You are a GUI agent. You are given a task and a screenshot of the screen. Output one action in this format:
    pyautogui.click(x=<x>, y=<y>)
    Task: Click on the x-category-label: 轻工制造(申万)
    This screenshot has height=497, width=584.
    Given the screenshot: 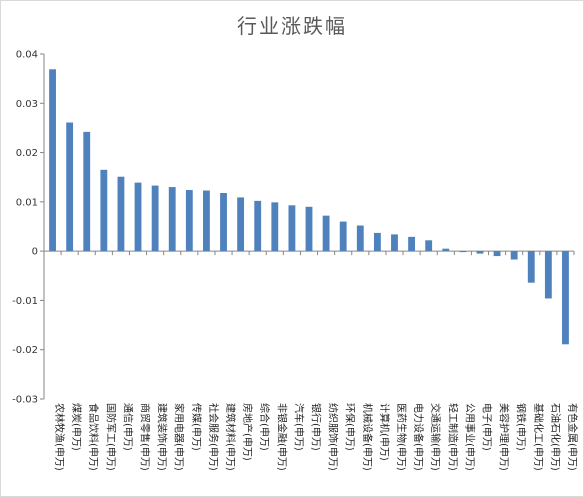 What is the action you would take?
    pyautogui.click(x=452, y=437)
    